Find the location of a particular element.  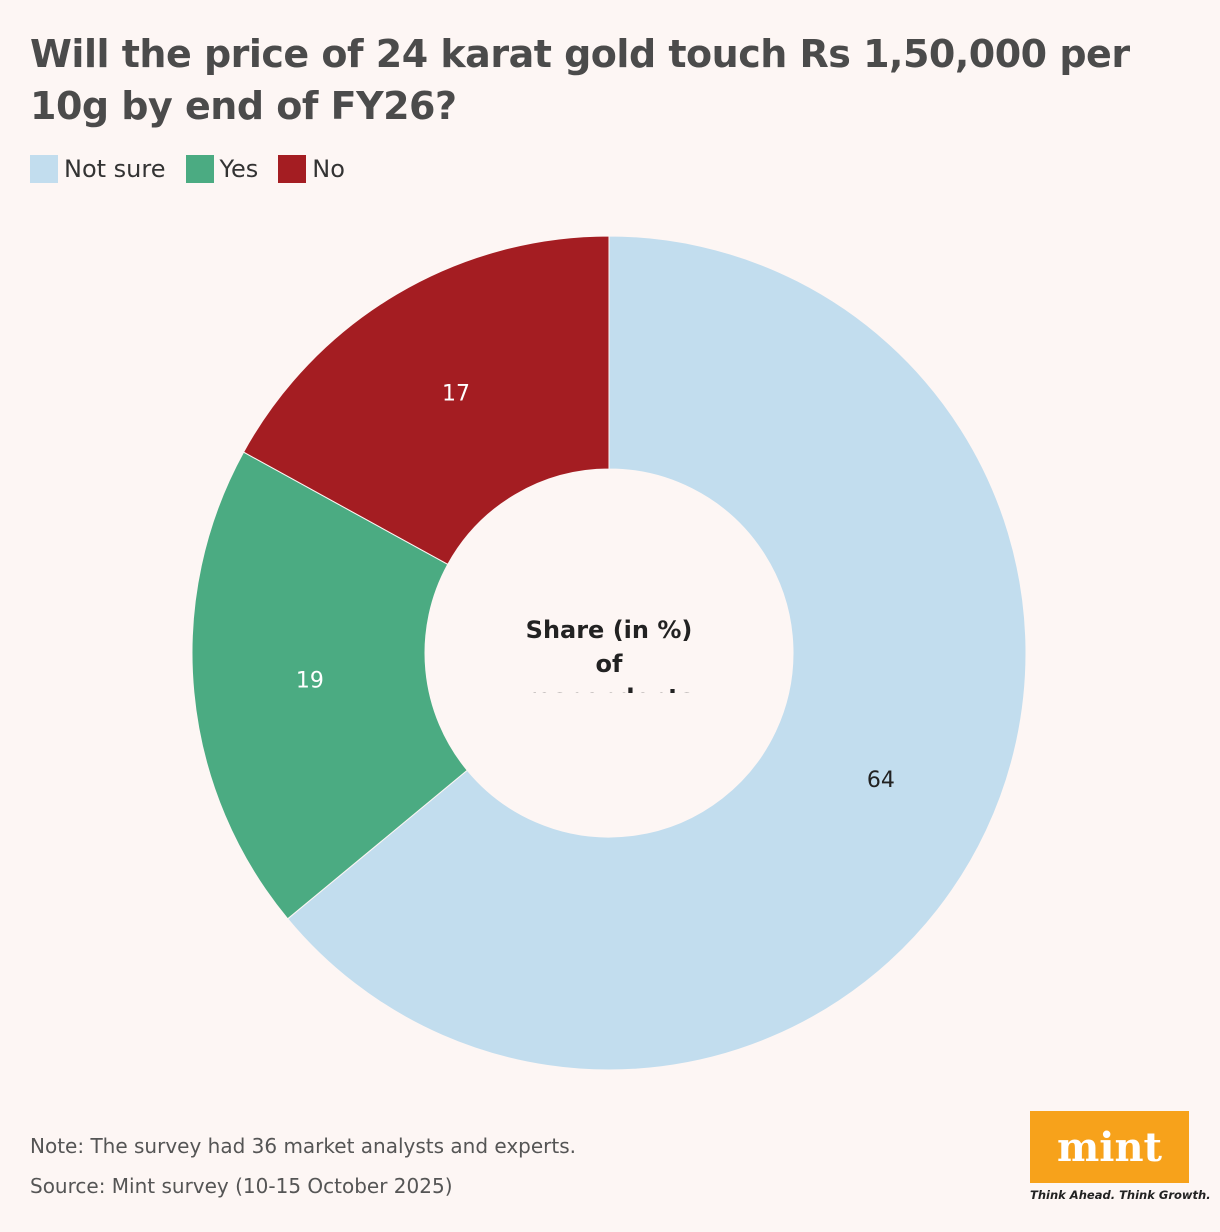

legend-item: Not sure is located at coordinates (98, 169).